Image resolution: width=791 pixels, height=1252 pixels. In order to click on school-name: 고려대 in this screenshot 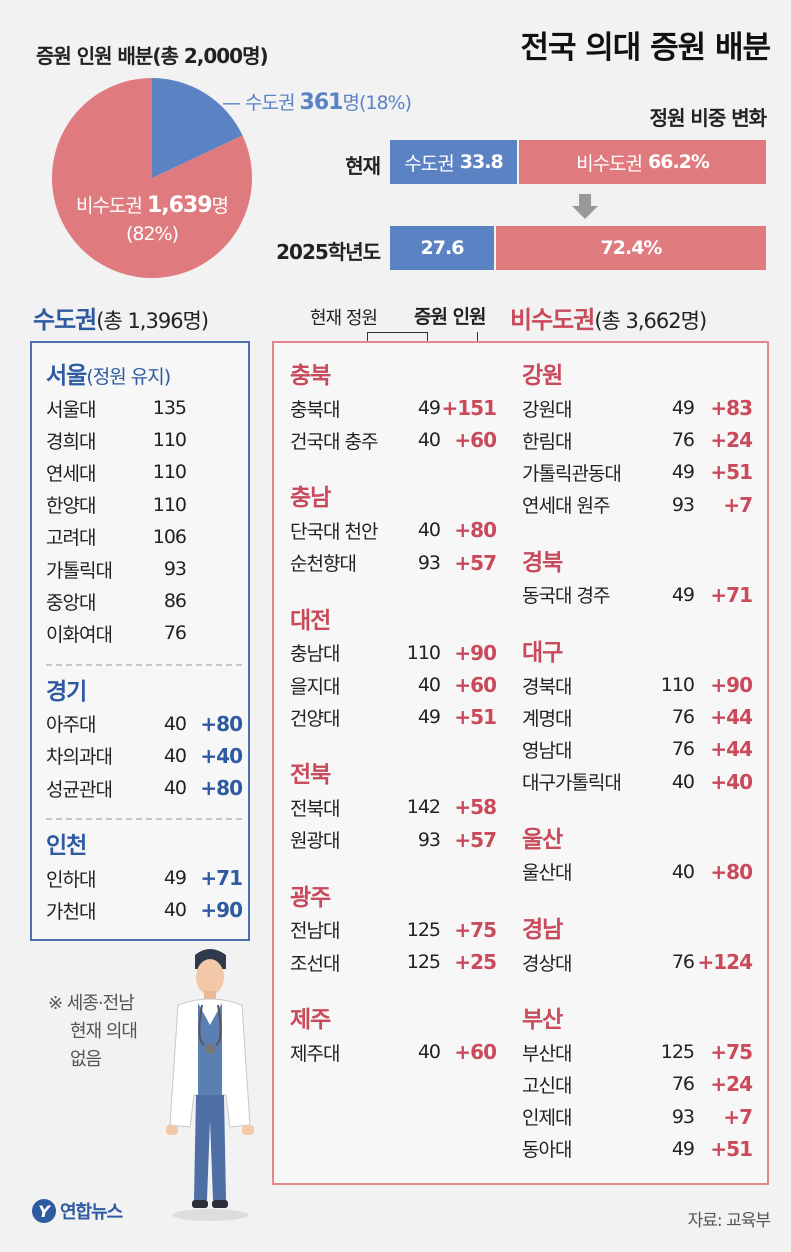, I will do `click(71, 538)`.